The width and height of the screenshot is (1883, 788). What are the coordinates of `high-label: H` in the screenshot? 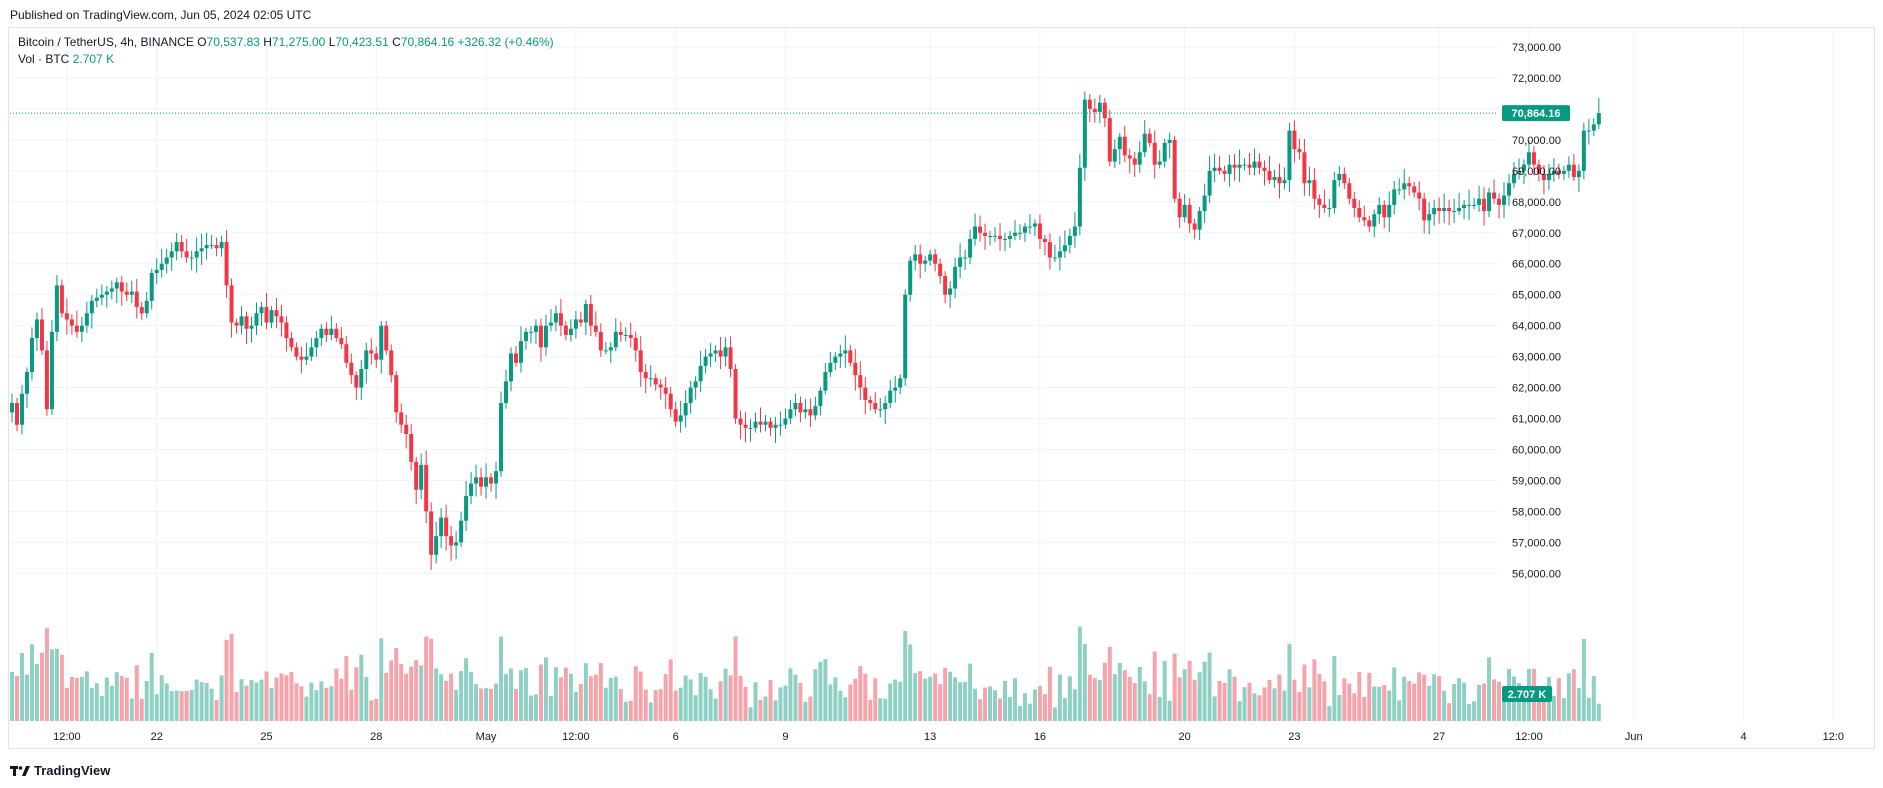 It's located at (267, 42).